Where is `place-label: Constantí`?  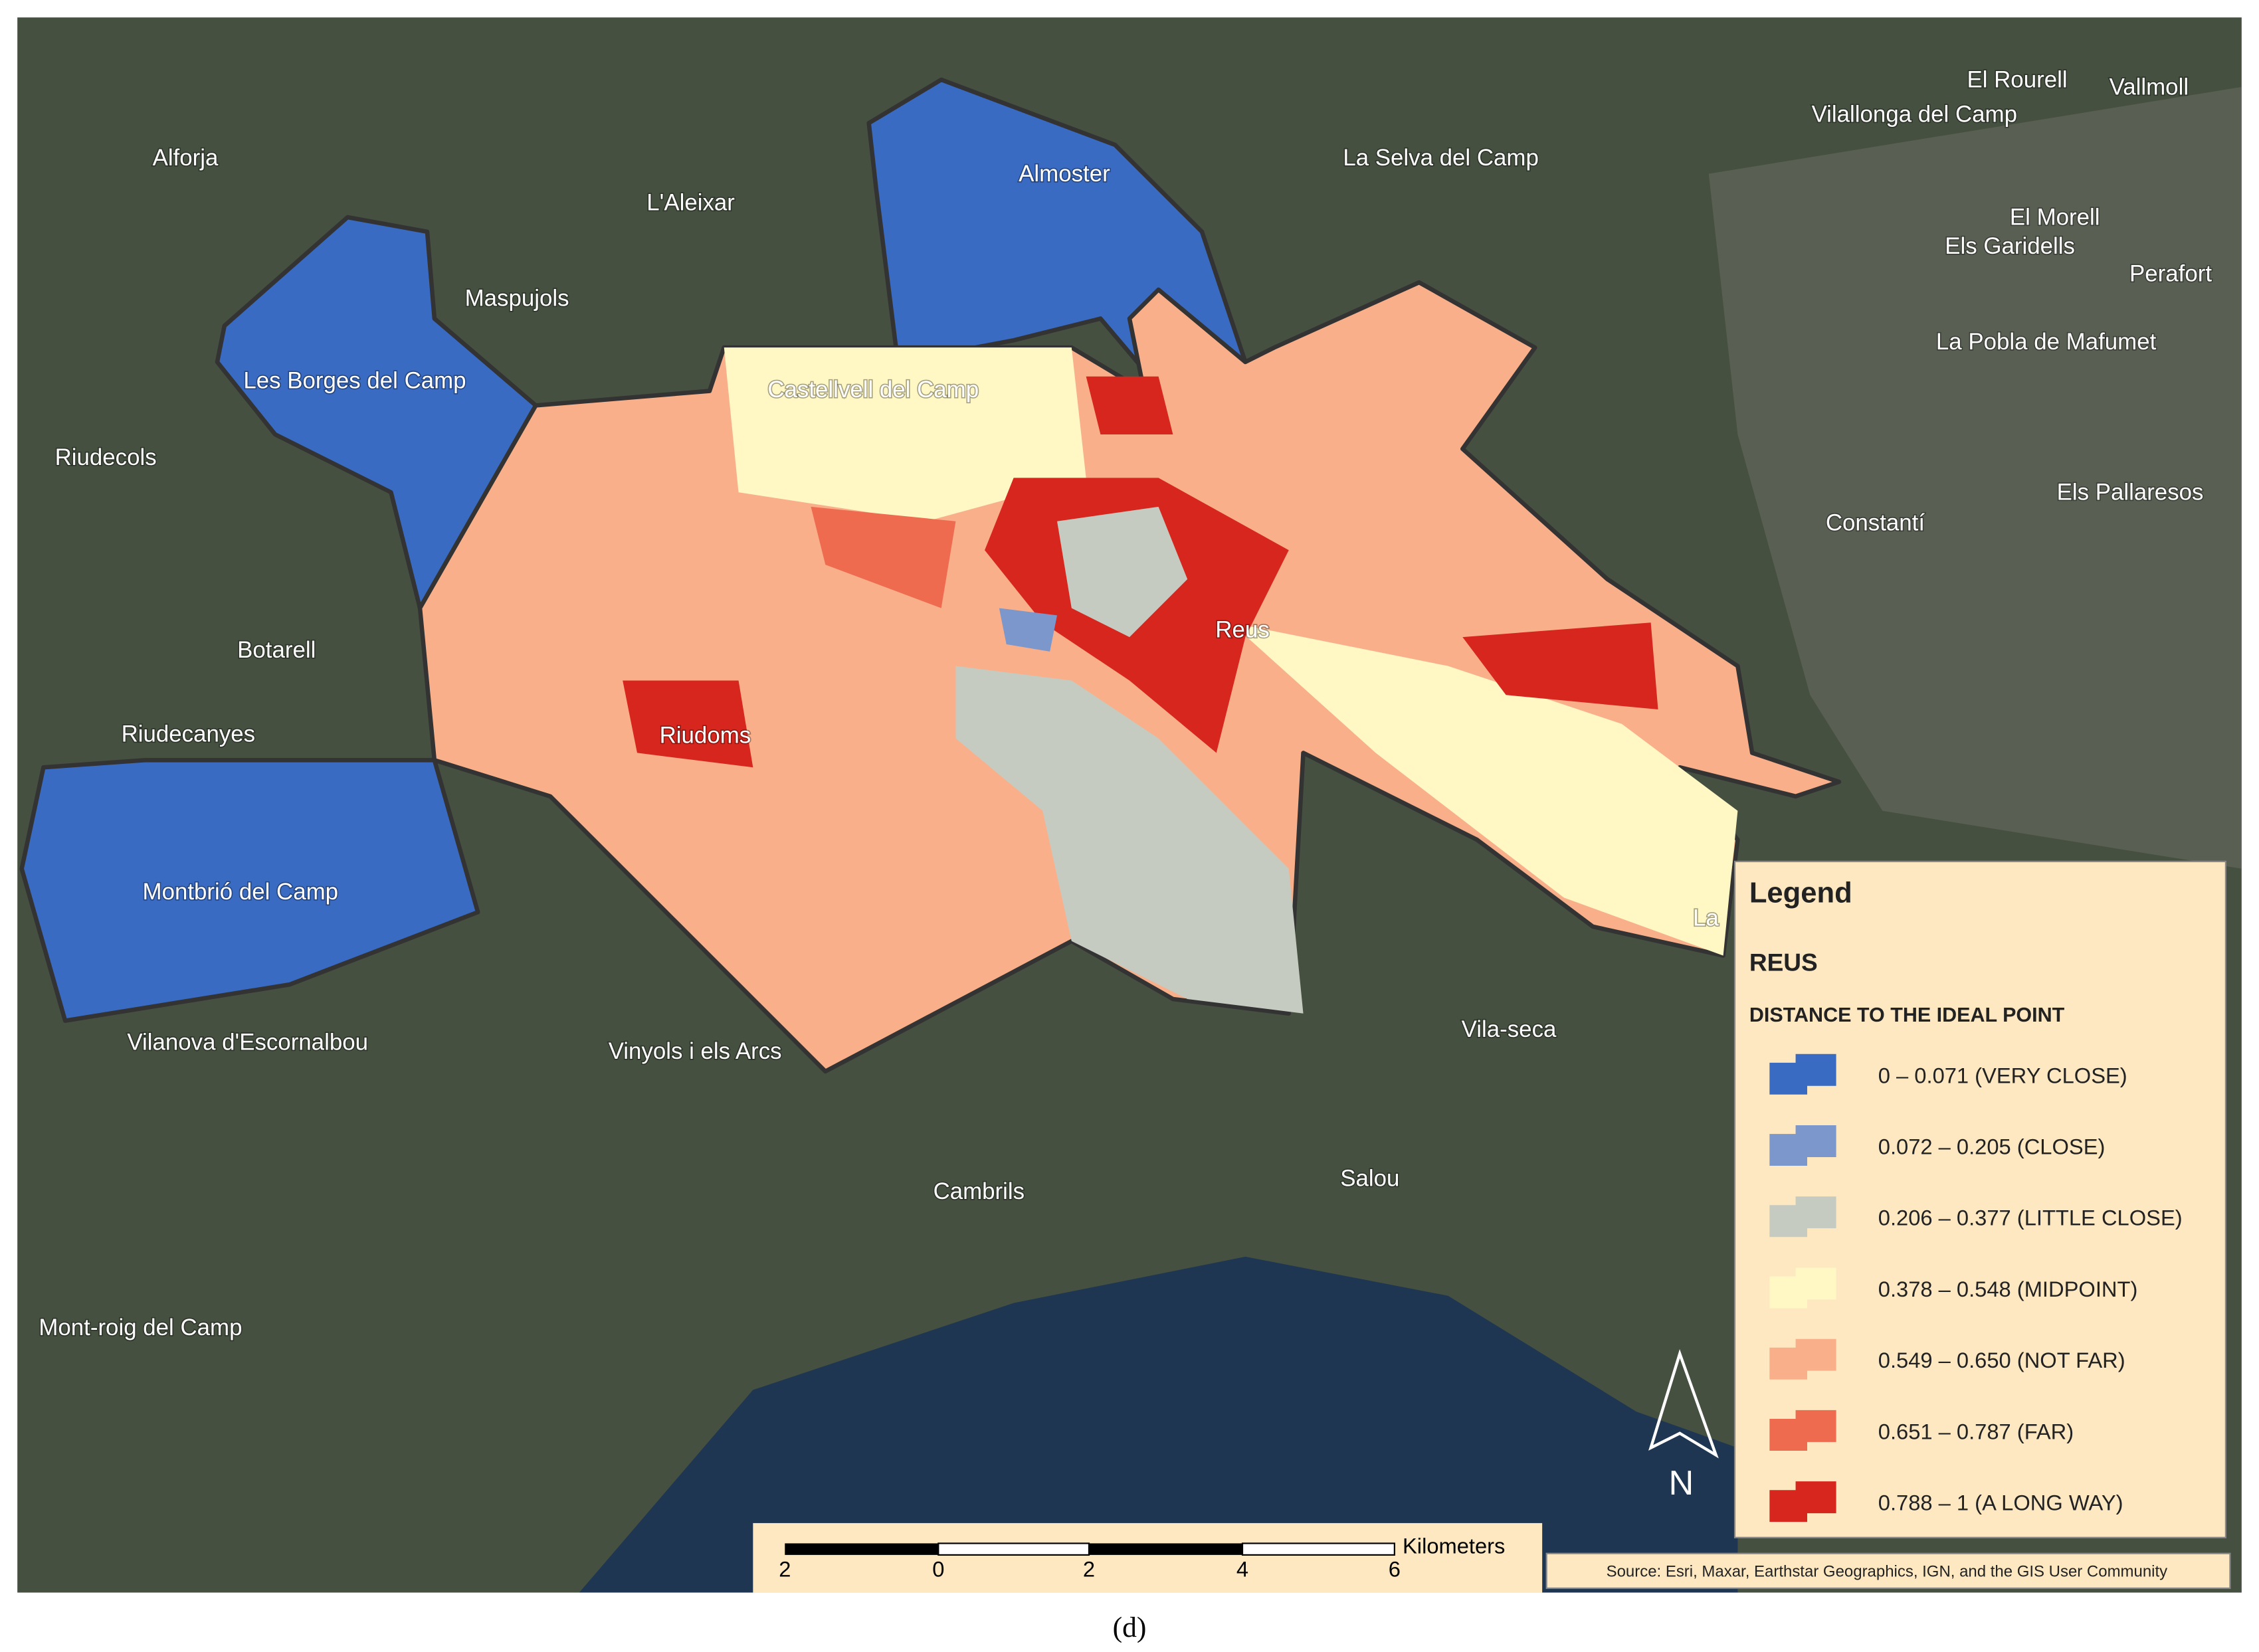
place-label: Constantí is located at coordinates (1876, 522).